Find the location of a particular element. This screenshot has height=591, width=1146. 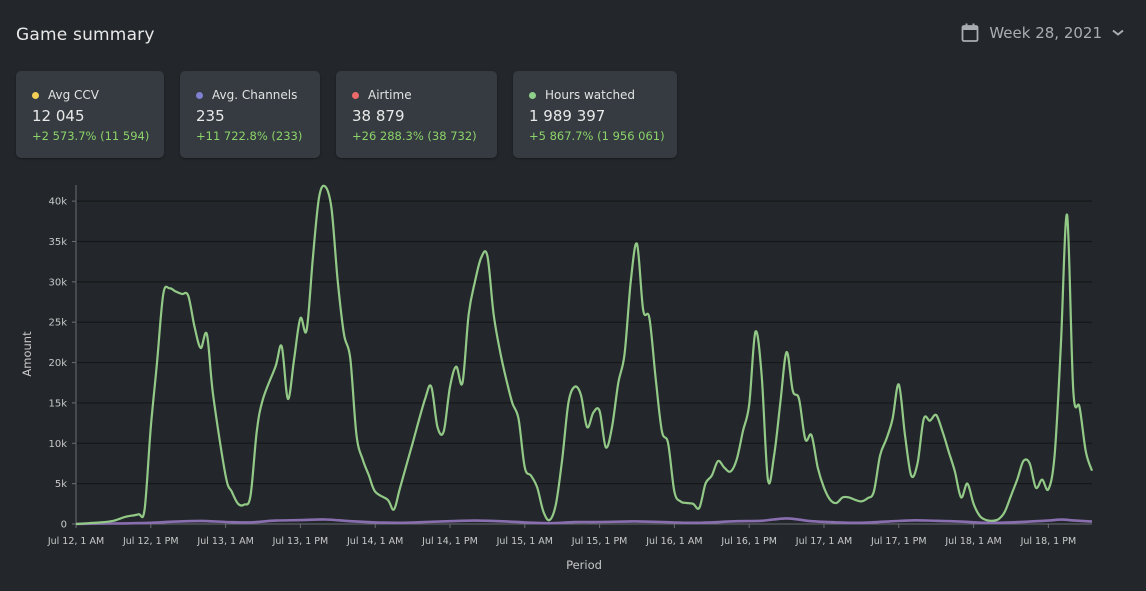

kpi-change: +11 722.8% (233) is located at coordinates (249, 136).